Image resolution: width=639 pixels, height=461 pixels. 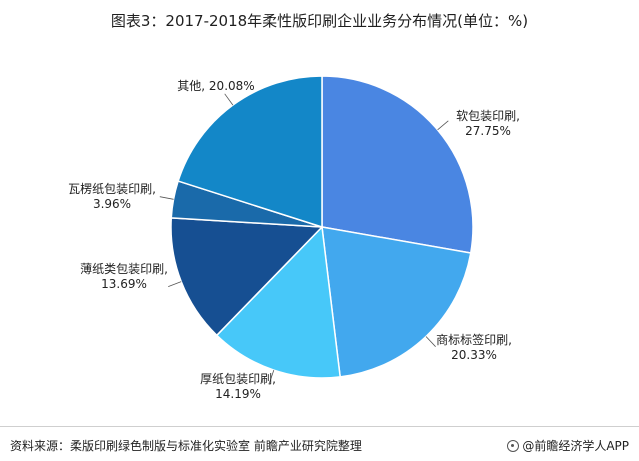 I want to click on slice-label: 其他, 20.08%, so click(x=215, y=86).